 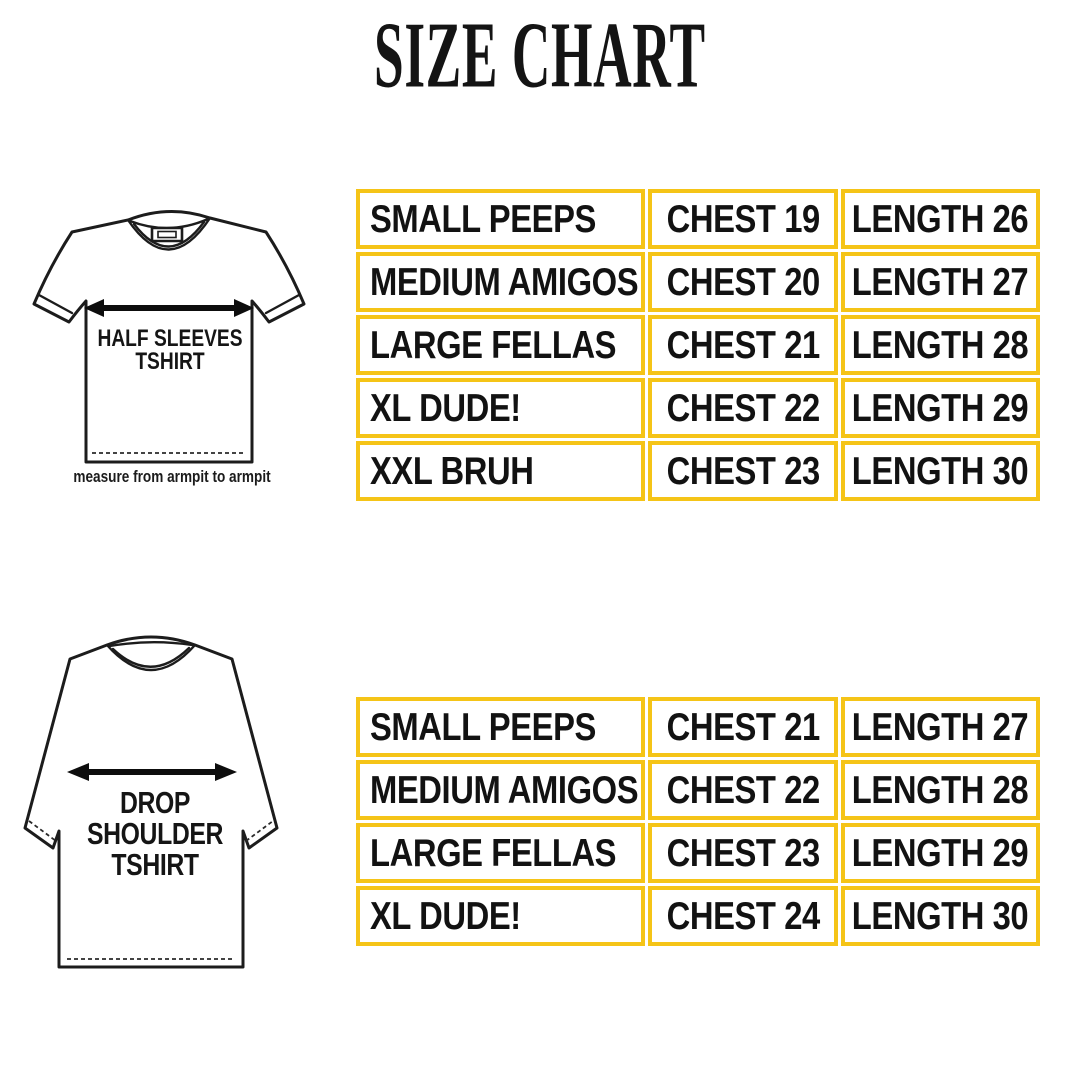 I want to click on half-sleeves-label-line2: TSHIRT, so click(x=170, y=361).